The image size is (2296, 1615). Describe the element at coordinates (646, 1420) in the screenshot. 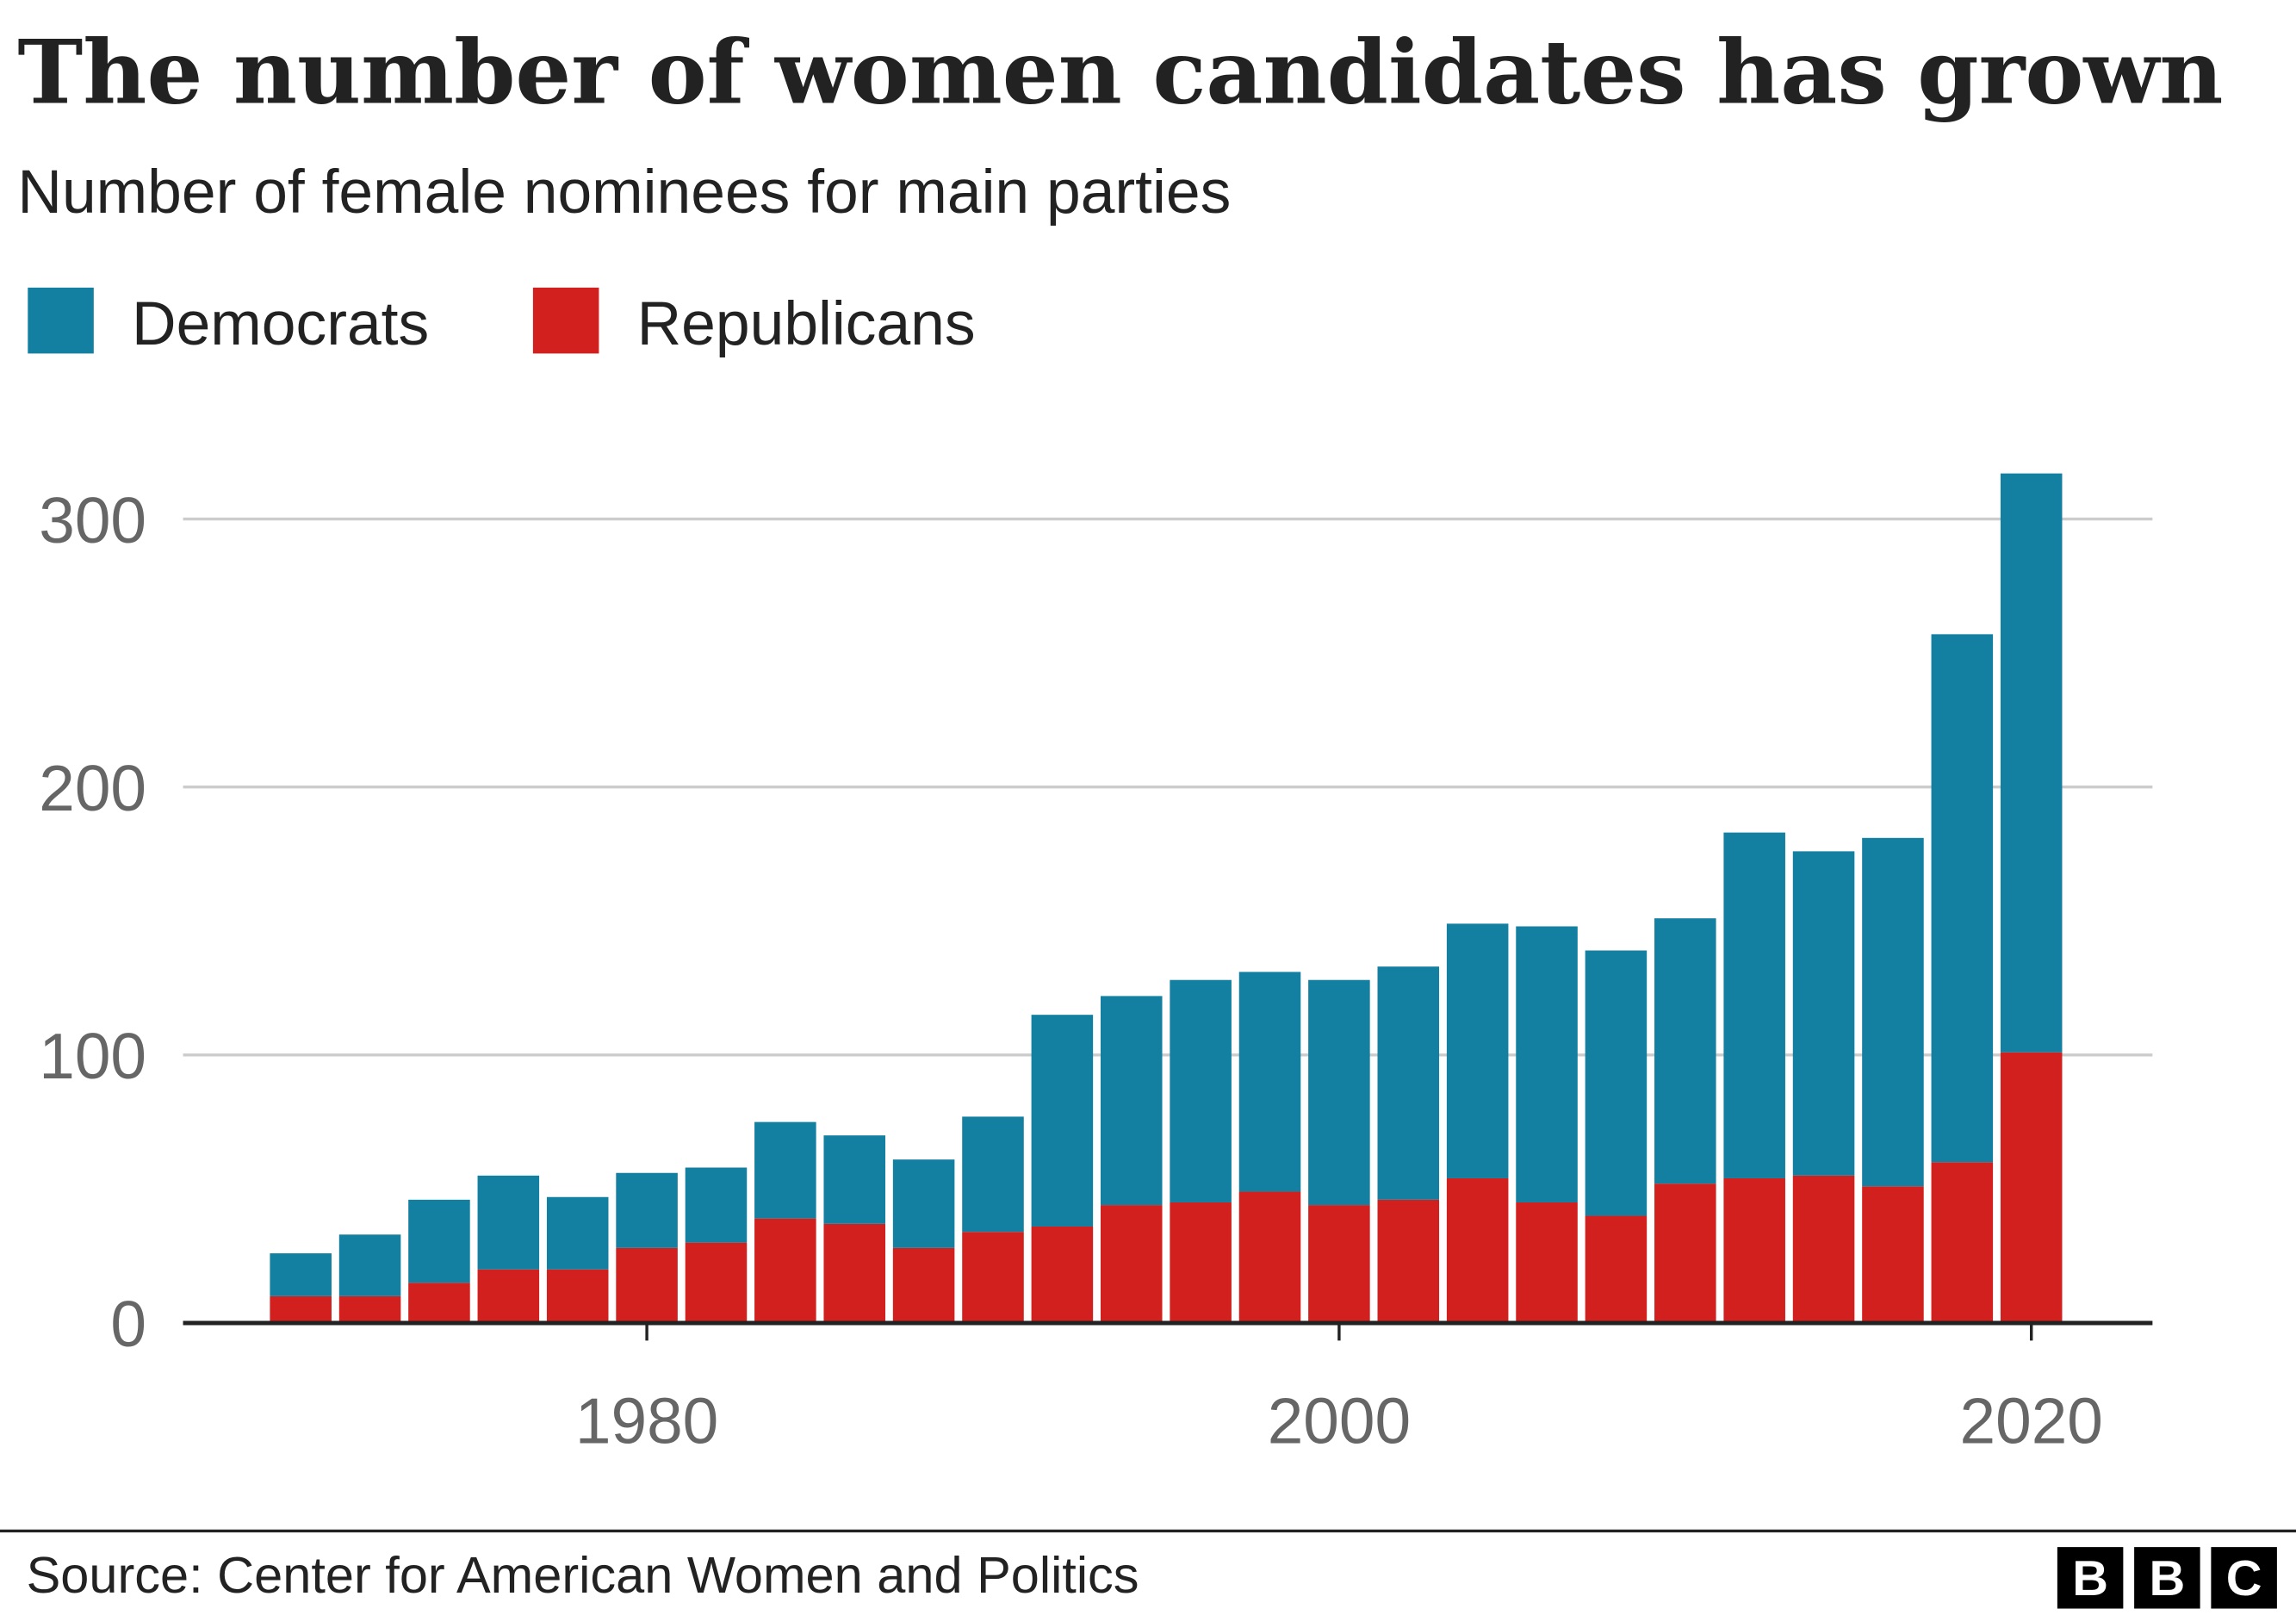

I see `x-tick-label: 1980` at that location.